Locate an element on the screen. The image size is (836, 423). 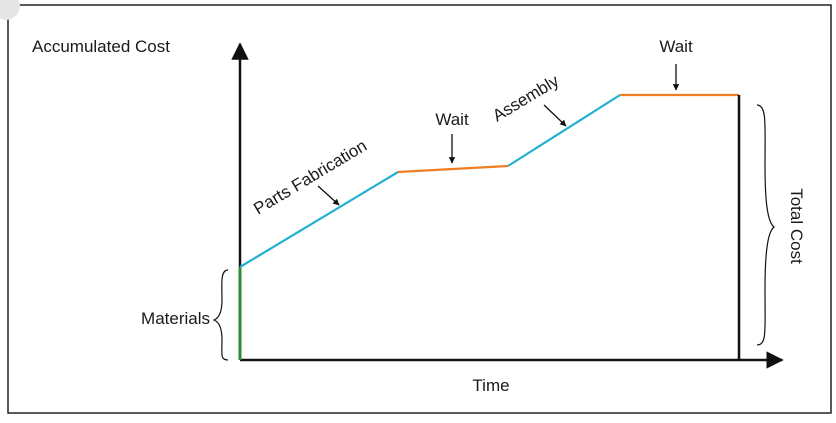
materials-label: Materials is located at coordinates (175, 318).